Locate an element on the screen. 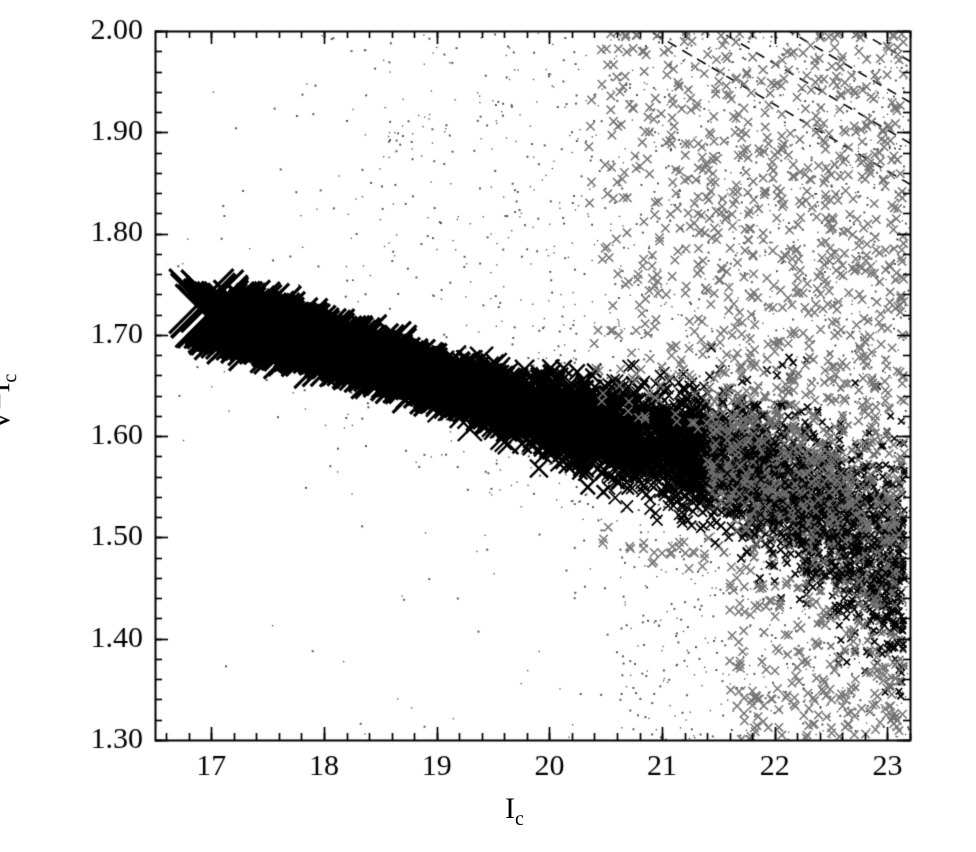 Image resolution: width=976 pixels, height=852 pixels. x-axis-title-main: I is located at coordinates (510, 808).